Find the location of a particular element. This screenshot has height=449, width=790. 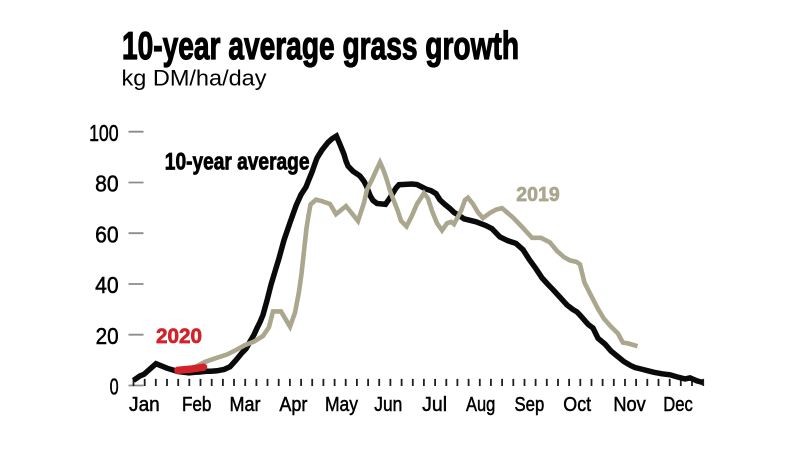

svg-text: 2020 is located at coordinates (179, 336).